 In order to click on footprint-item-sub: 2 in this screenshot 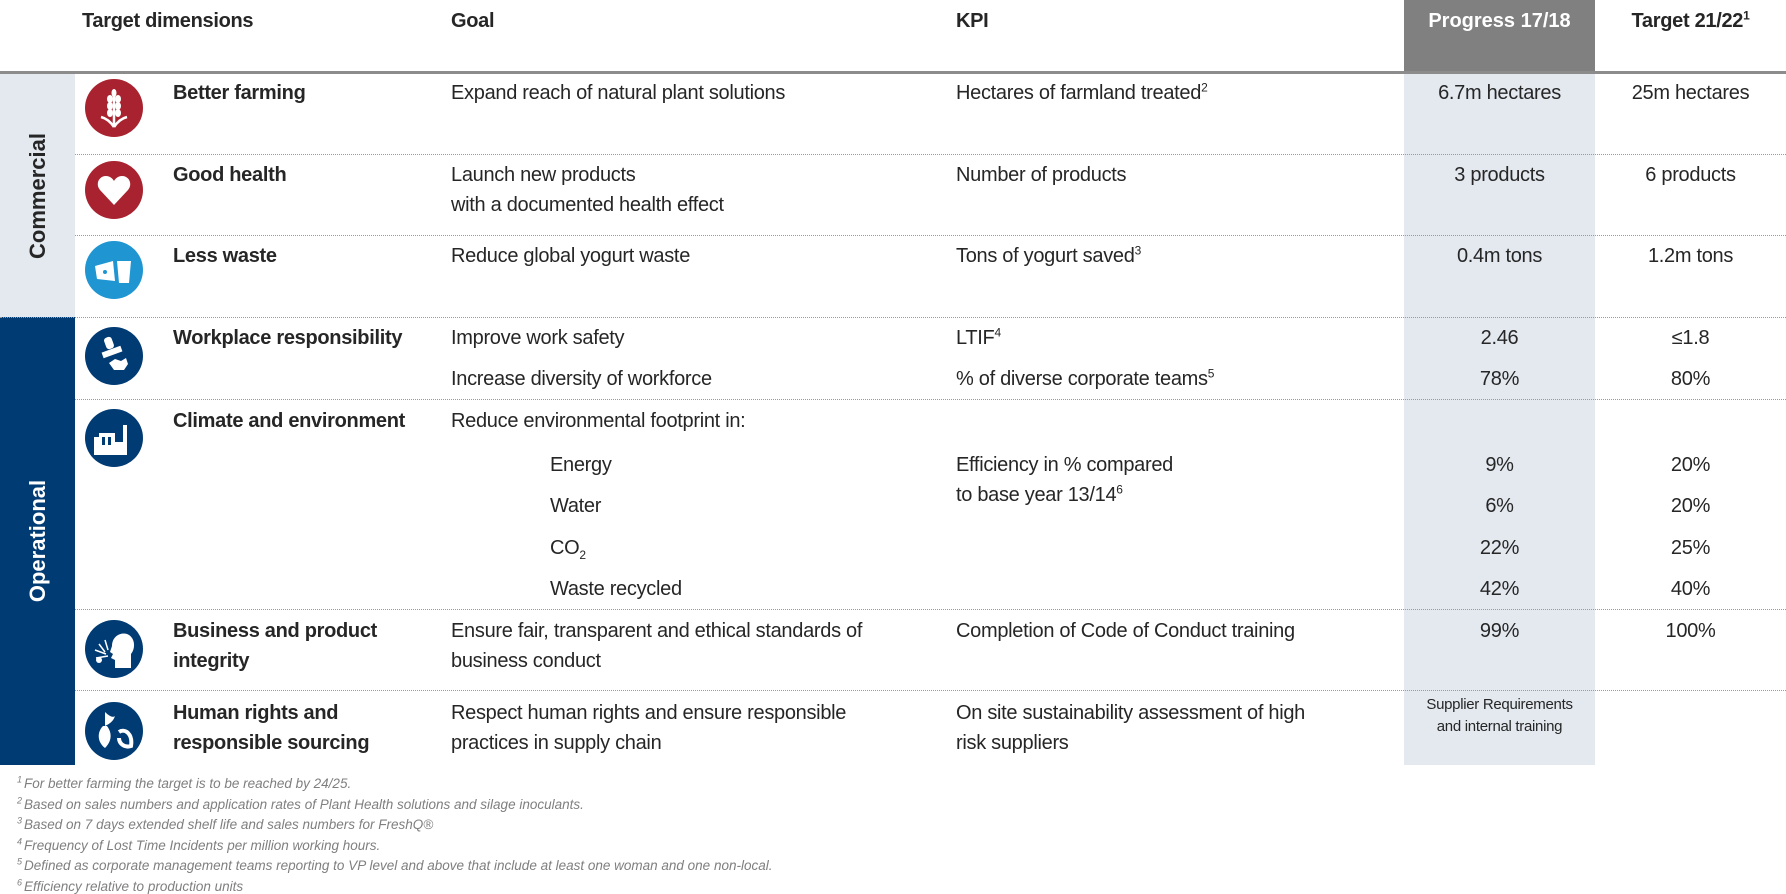, I will do `click(582, 555)`.